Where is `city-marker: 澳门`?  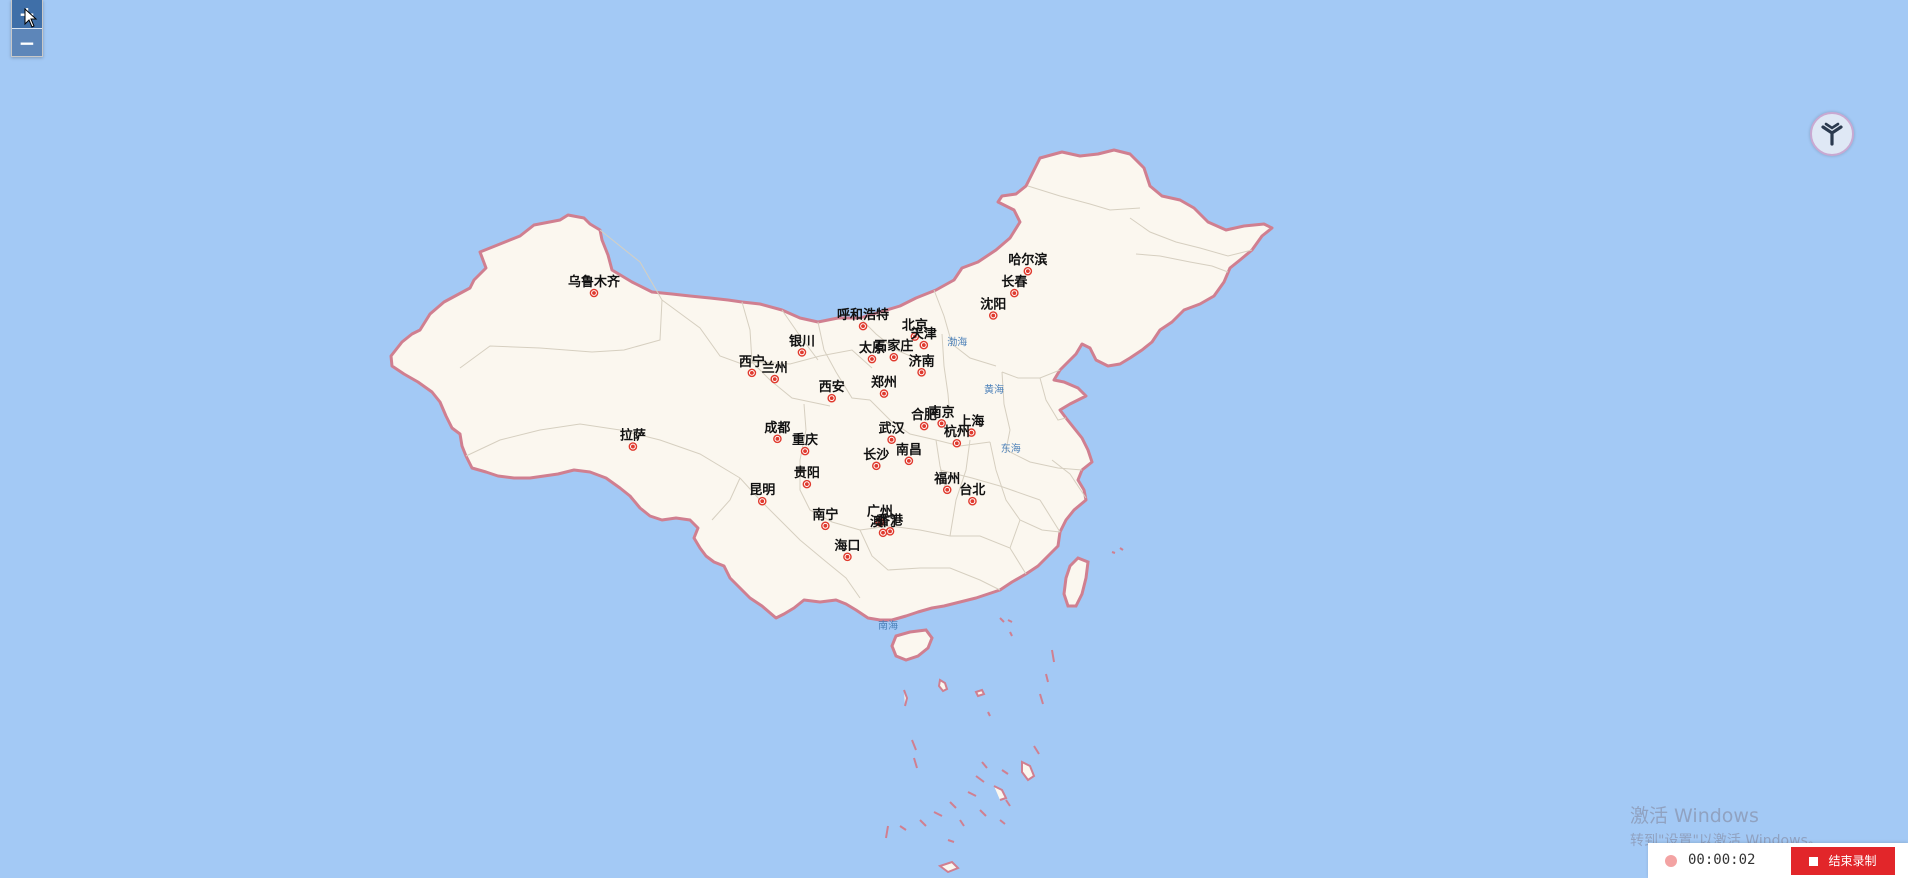 city-marker: 澳门 is located at coordinates (883, 526).